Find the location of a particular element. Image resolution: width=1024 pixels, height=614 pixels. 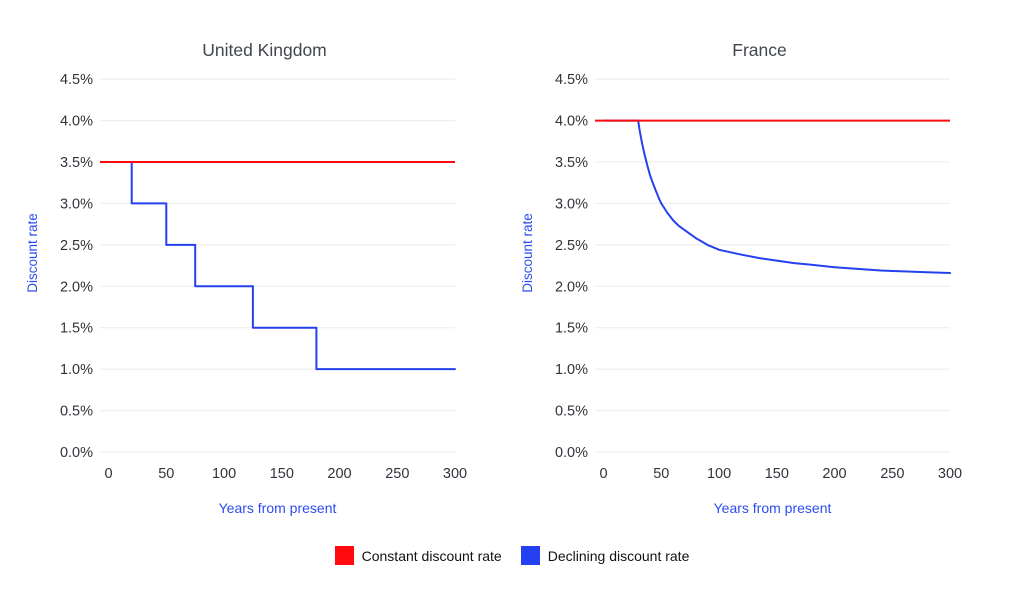

legend-label-declining: Declining discount rate is located at coordinates (618, 555).